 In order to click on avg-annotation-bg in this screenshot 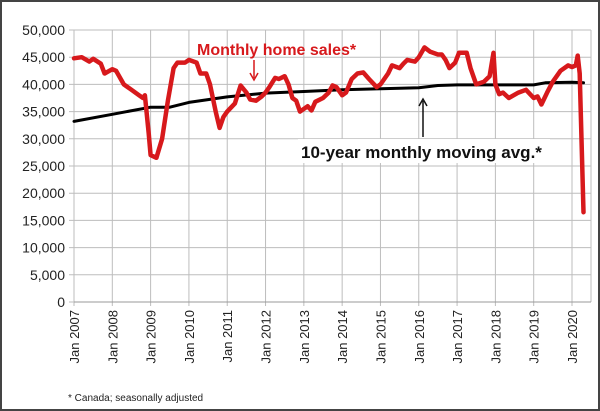, I will do `click(424, 151)`.